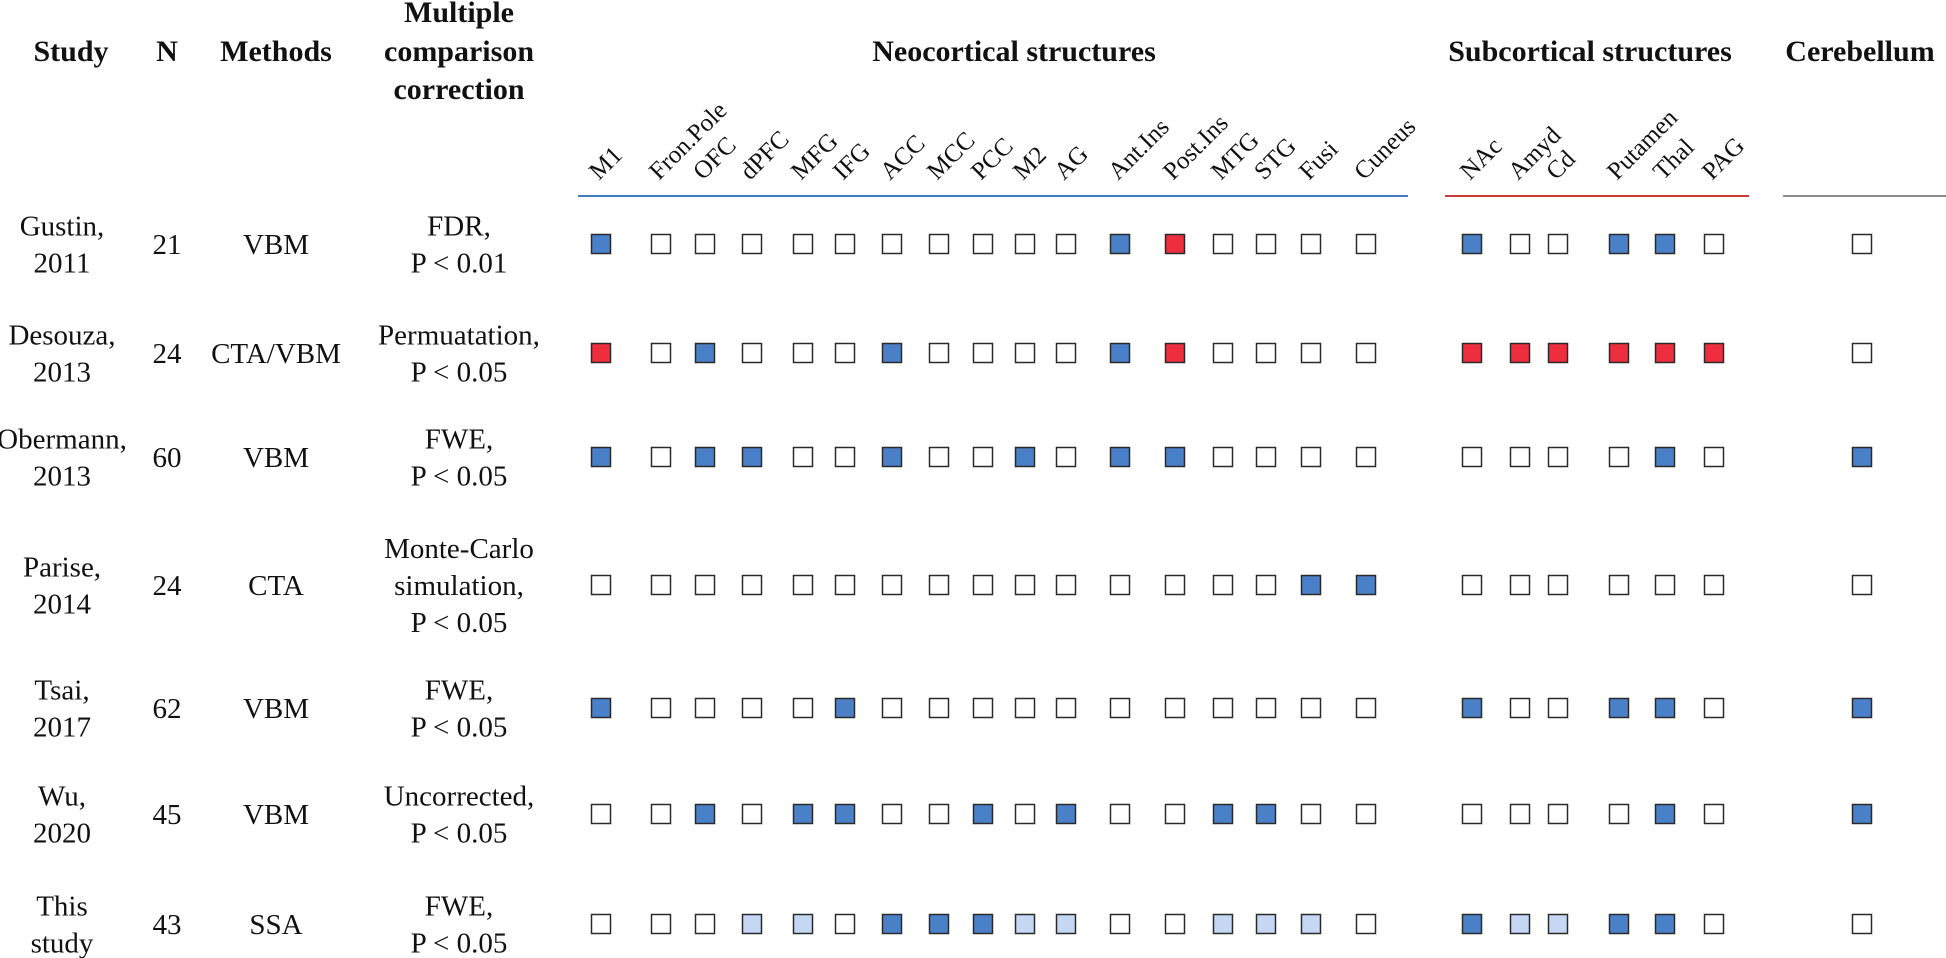 The image size is (1946, 958). I want to click on region-label: Fusi, so click(1319, 161).